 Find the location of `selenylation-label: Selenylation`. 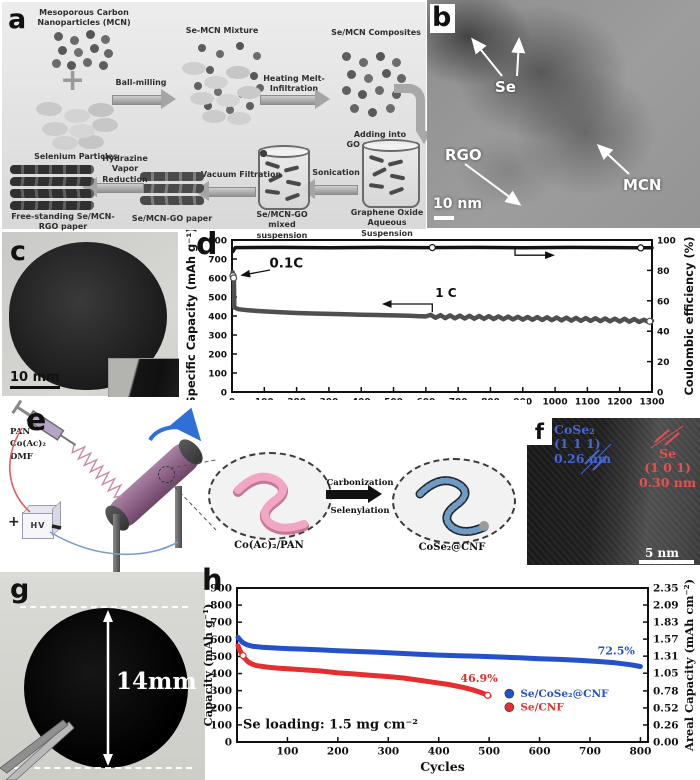

selenylation-label: Selenylation is located at coordinates (360, 511).